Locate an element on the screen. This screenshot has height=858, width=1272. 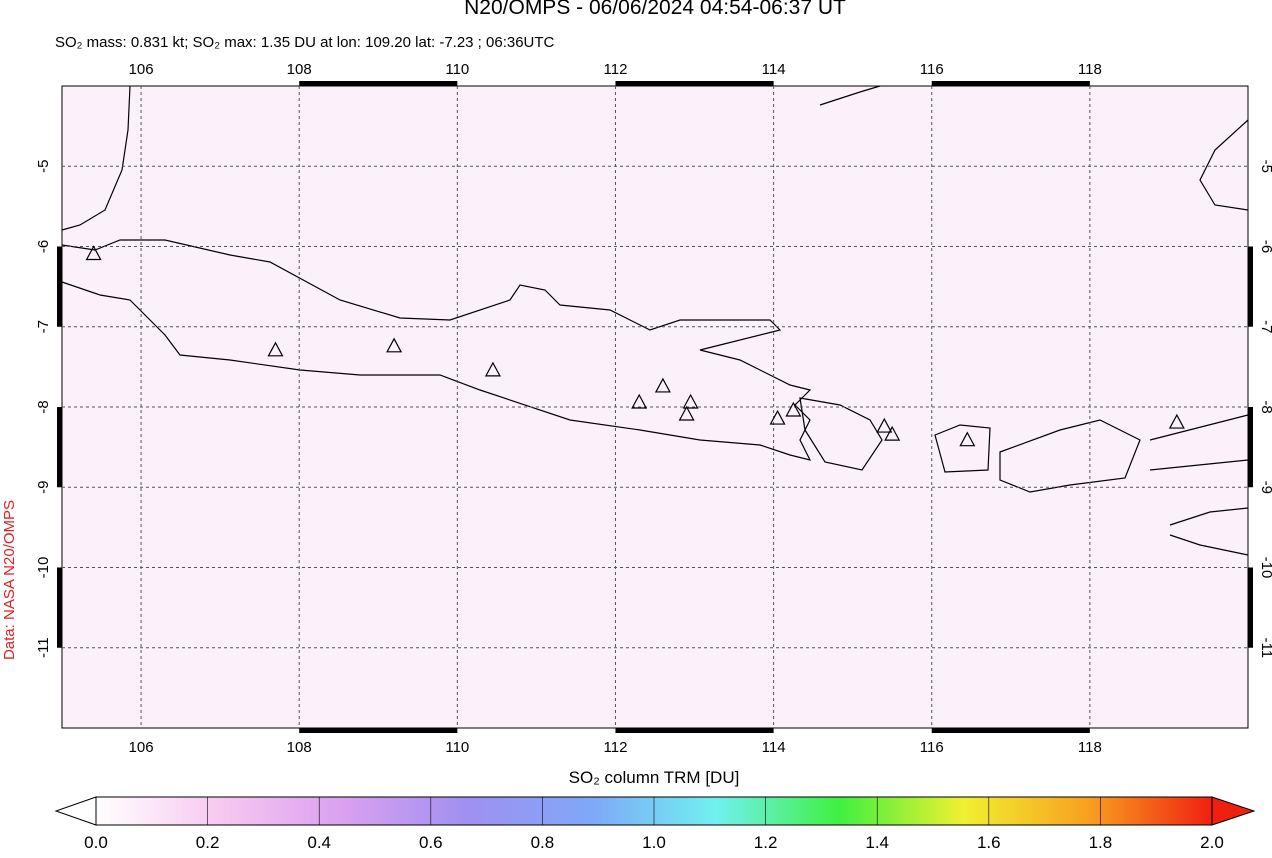
x-tick-label-top: 112 is located at coordinates (616, 69).